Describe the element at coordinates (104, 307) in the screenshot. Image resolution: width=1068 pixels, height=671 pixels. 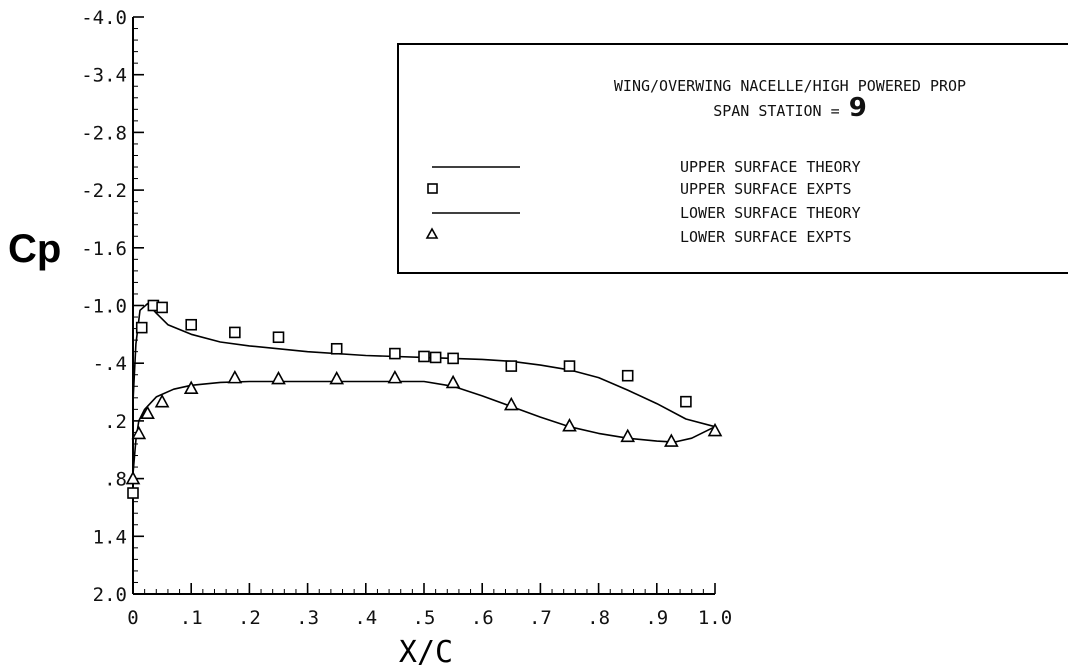
I see `y-tick-label: -1.0` at that location.